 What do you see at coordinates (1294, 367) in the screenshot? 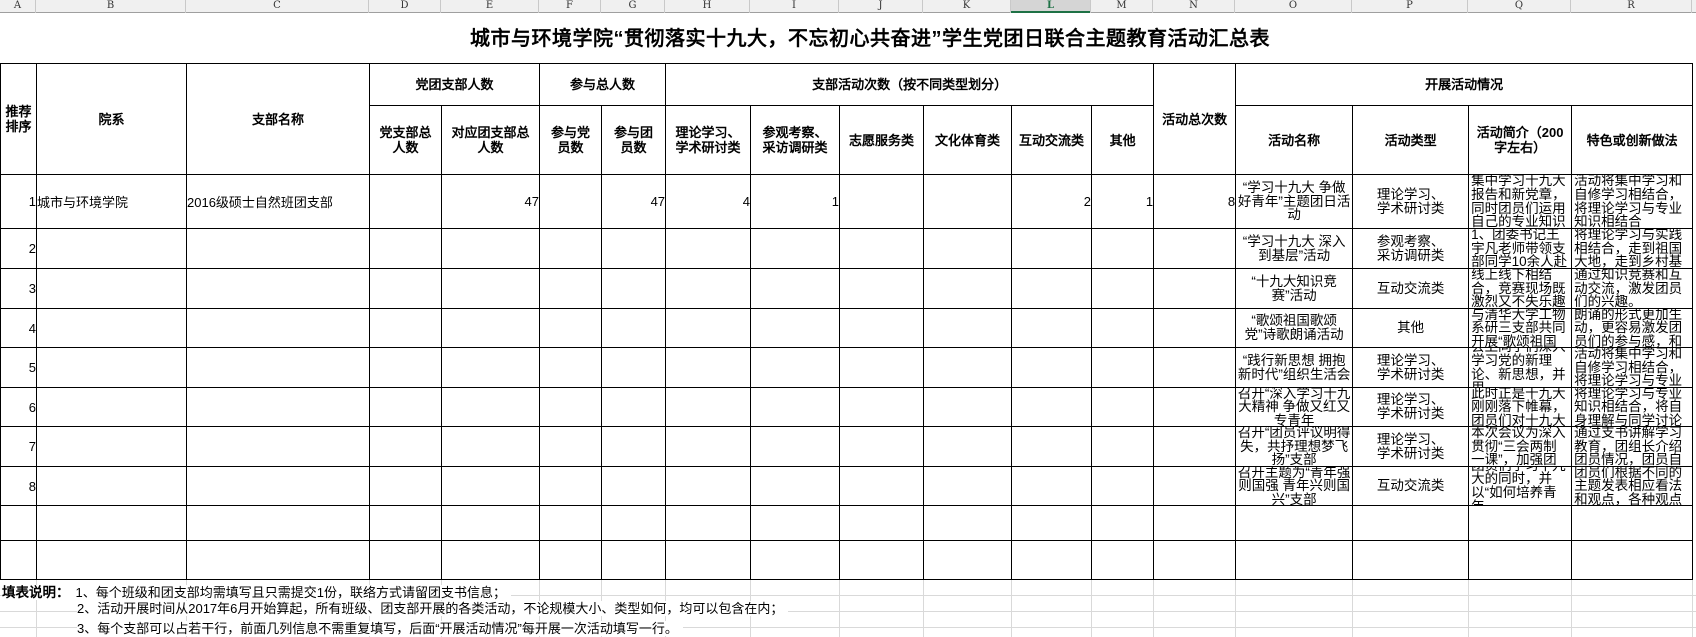
I see `cell-name: “践行新思想 拥抱新时代”组织生活会` at bounding box center [1294, 367].